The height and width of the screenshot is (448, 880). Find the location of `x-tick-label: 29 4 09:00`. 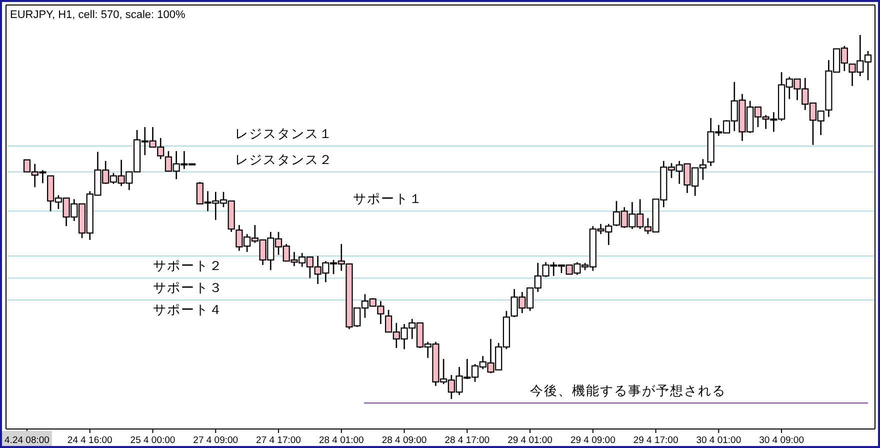

x-tick-label: 29 4 09:00 is located at coordinates (593, 440).